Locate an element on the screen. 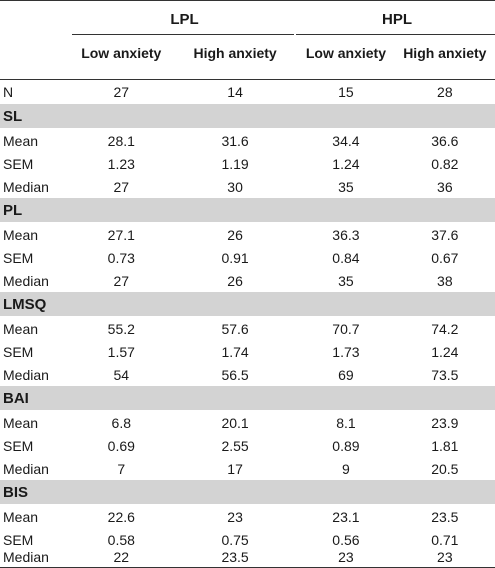 This screenshot has height=568, width=495. cell-value: 74.2 is located at coordinates (445, 328).